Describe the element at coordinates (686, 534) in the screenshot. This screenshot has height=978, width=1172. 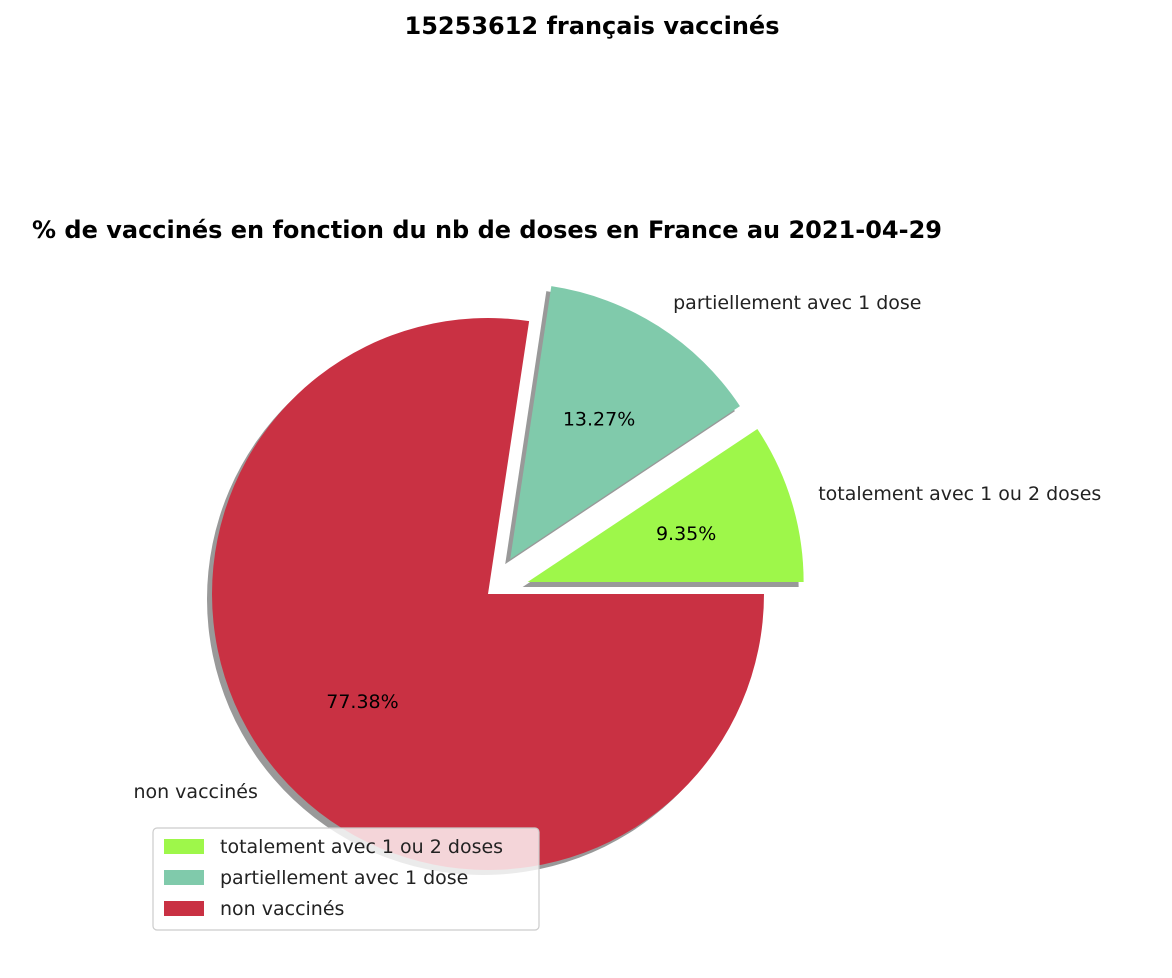
I see `pct-label-totalement-avec-1-ou-2-doses: 9.35%` at that location.